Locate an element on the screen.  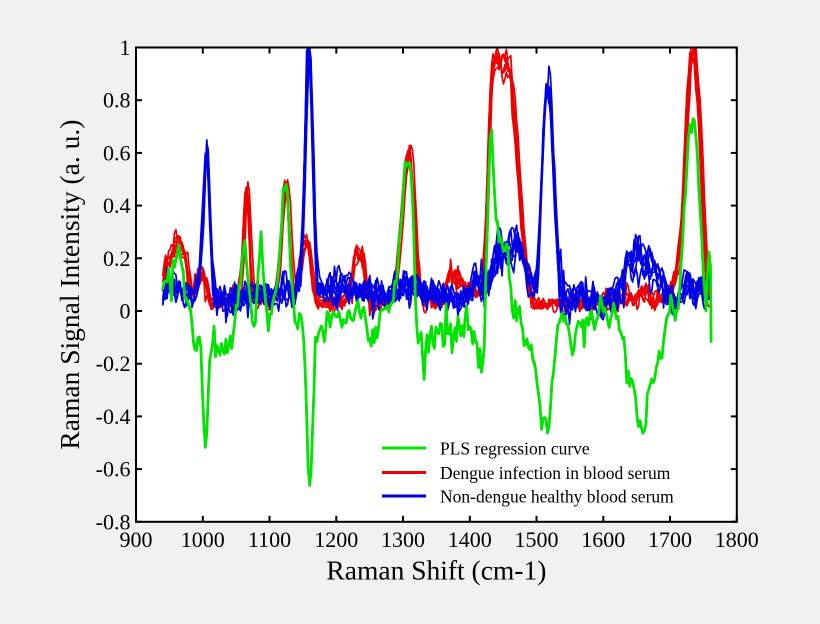
svg-text: 1600 is located at coordinates (603, 539).